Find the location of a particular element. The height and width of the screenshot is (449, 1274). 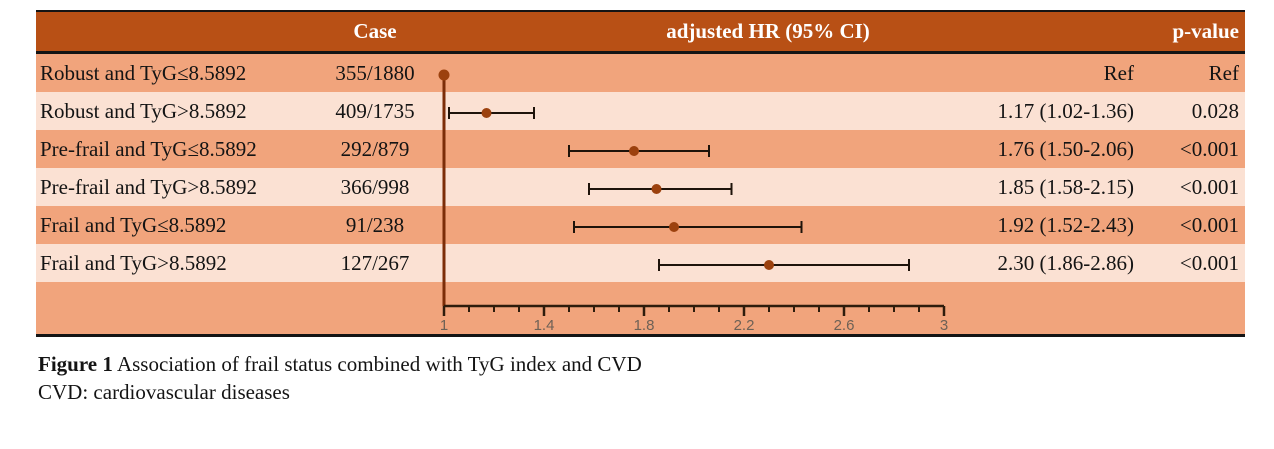

row-label: Robust and TyG>8.5892 is located at coordinates (143, 111).